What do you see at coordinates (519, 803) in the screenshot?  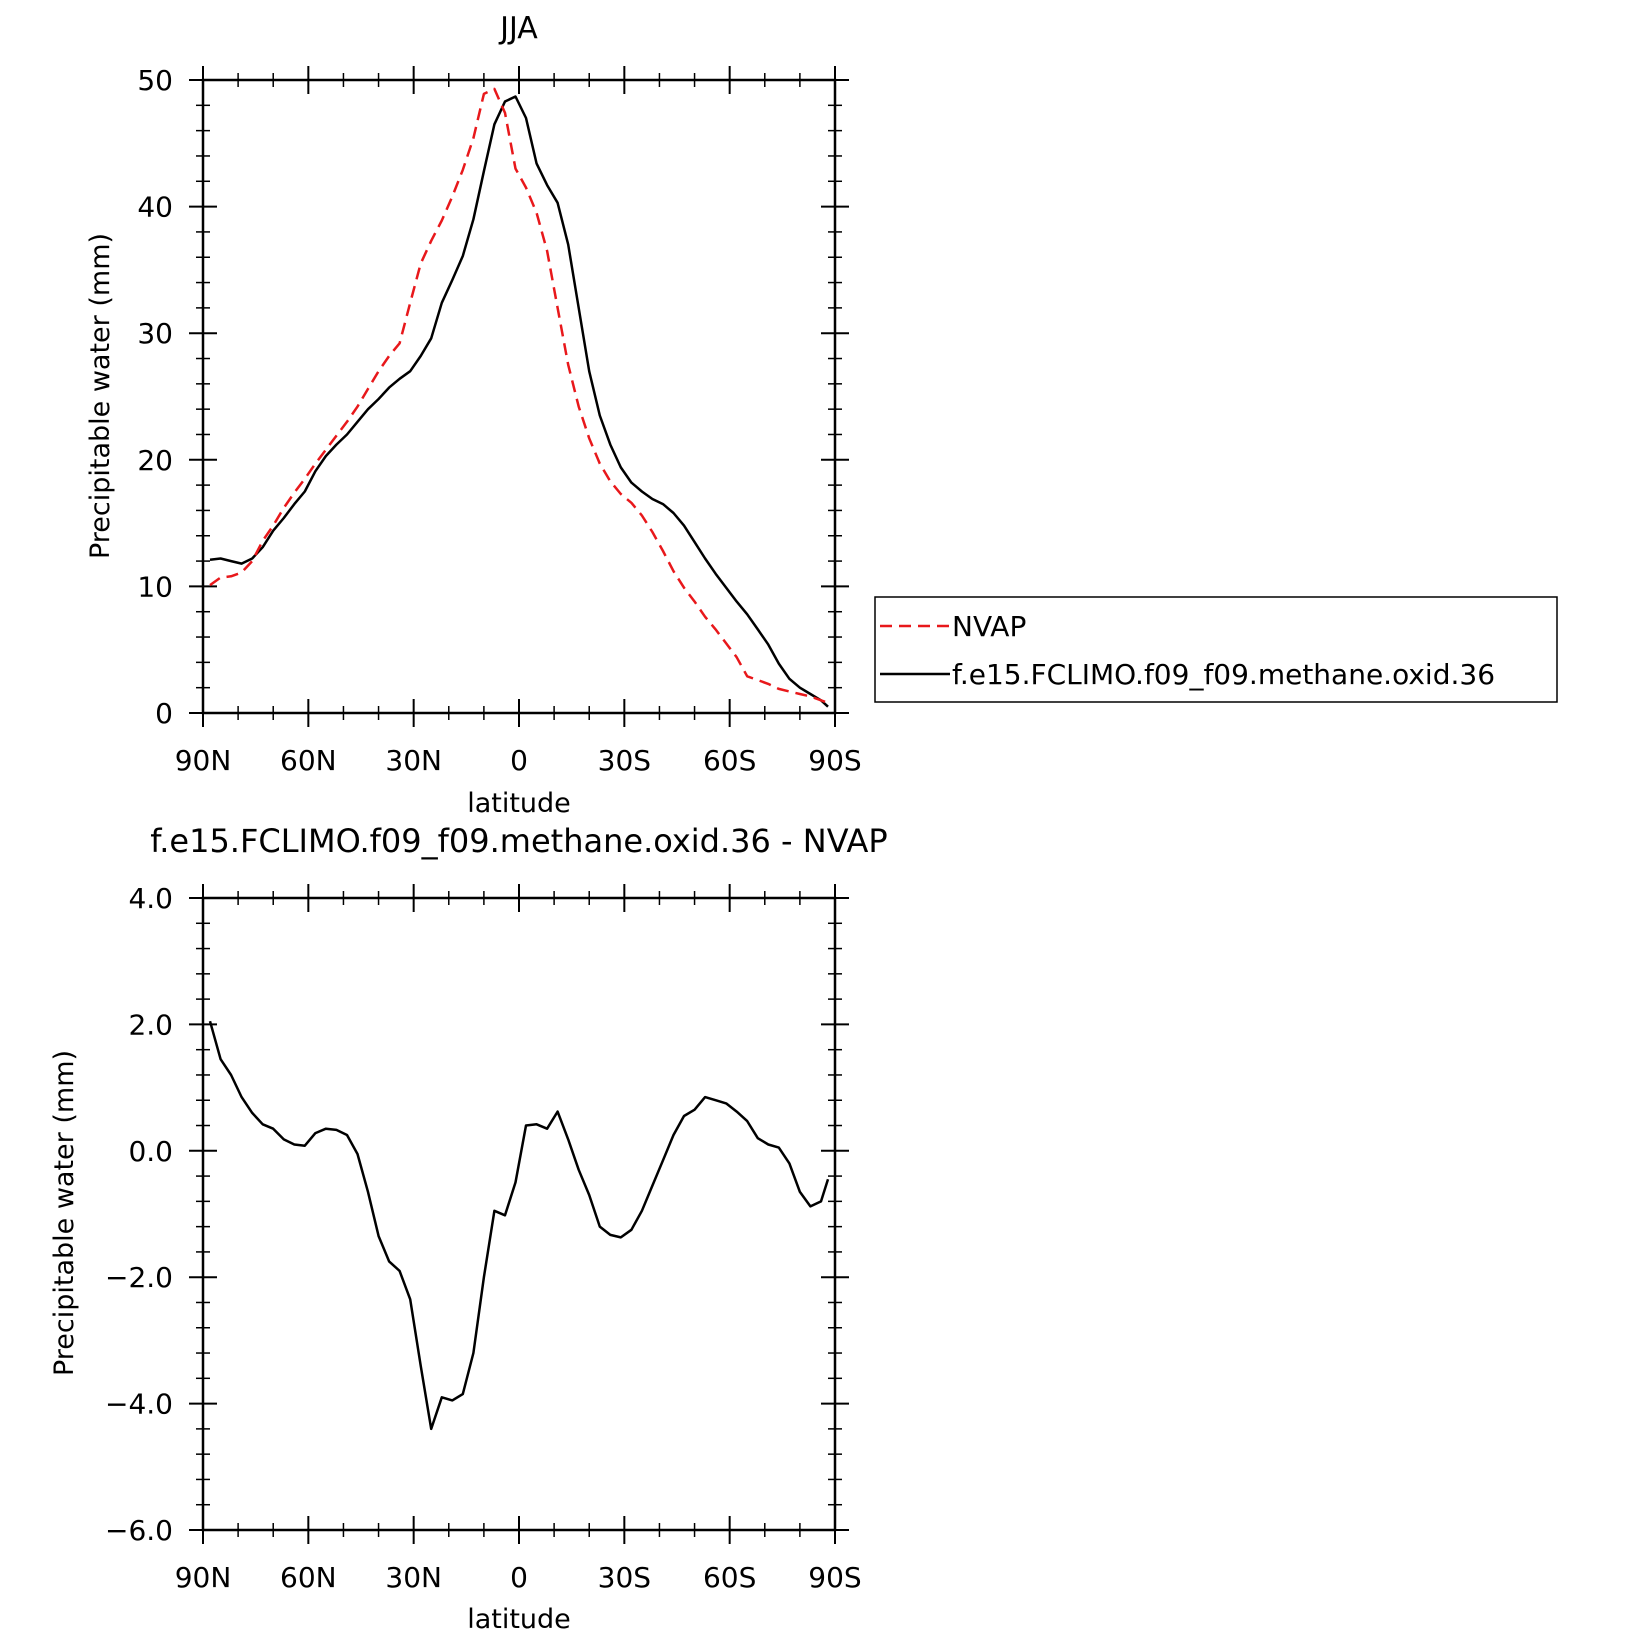 I see `top-x-axis-label: latitude` at bounding box center [519, 803].